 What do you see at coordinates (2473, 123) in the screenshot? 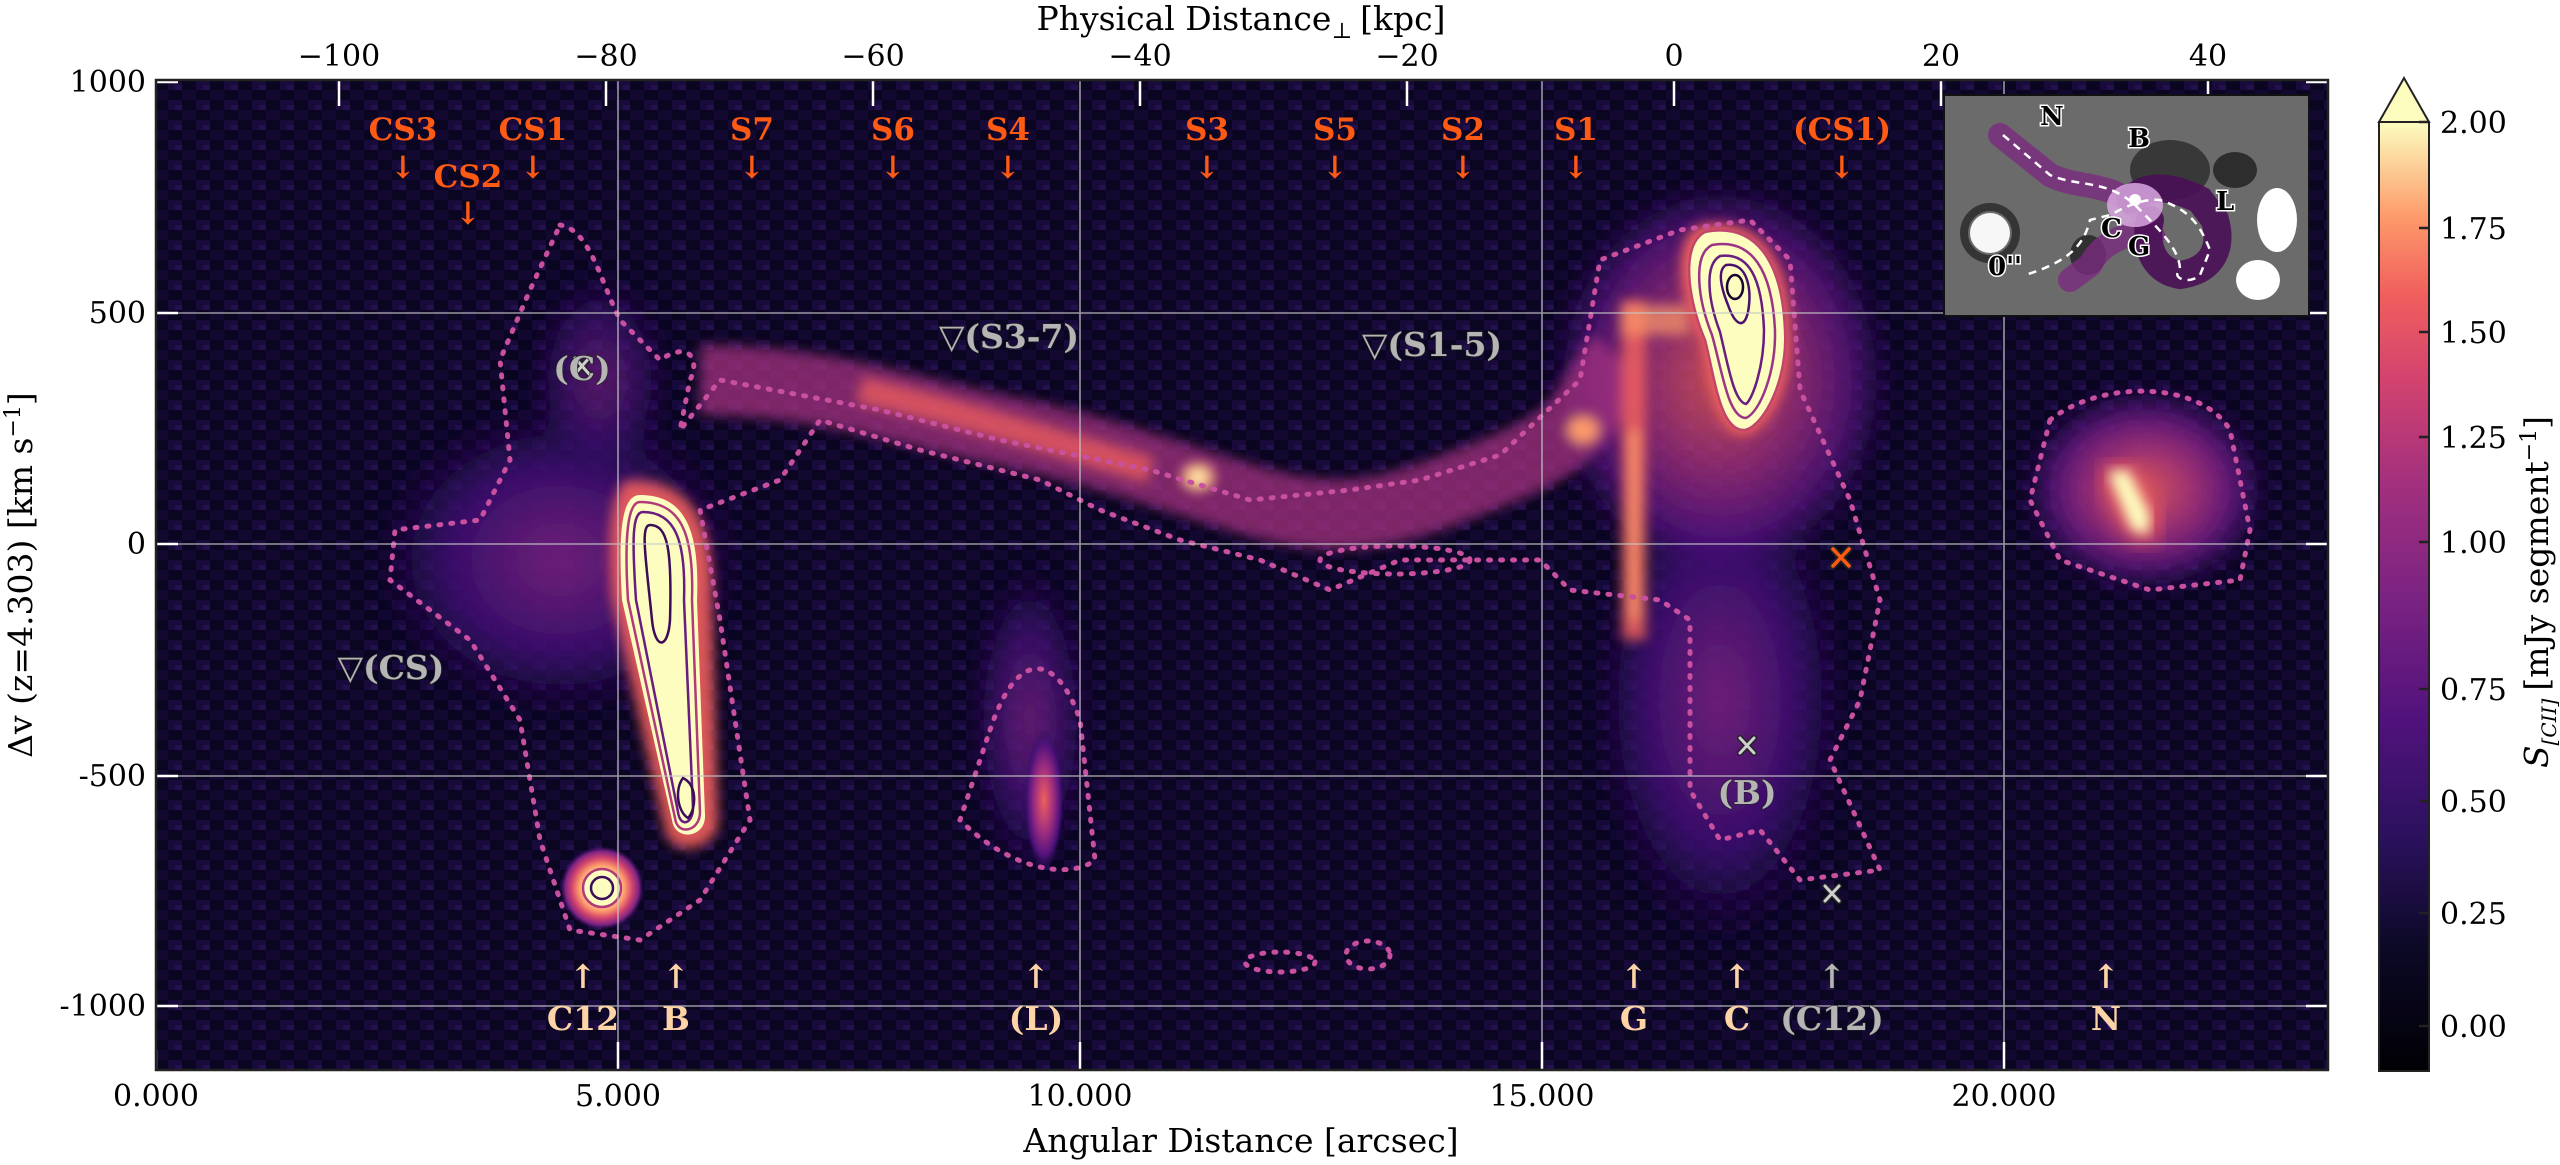
I see `cb-tick-2.00: 2.00` at bounding box center [2473, 123].